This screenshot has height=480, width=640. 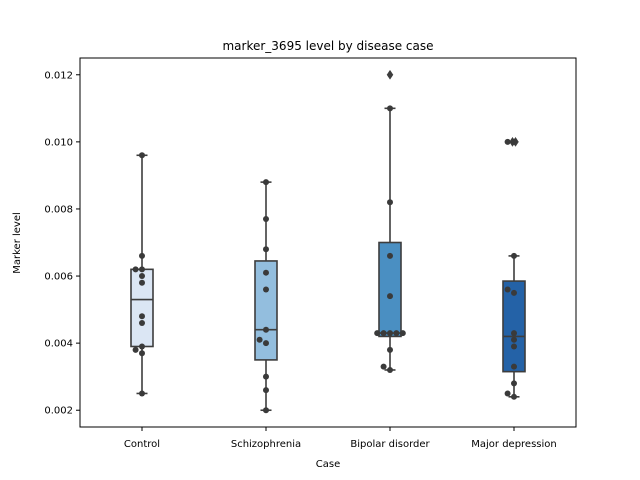 What do you see at coordinates (328, 464) in the screenshot?
I see `x-axis-label: Case` at bounding box center [328, 464].